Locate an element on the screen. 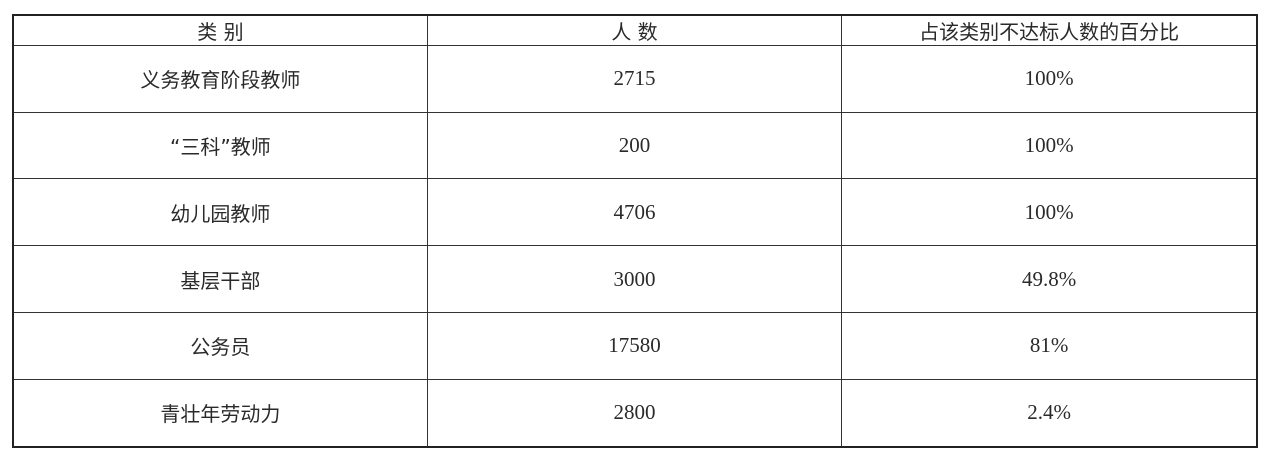 The image size is (1270, 461). category-cell: 公务员 is located at coordinates (220, 345).